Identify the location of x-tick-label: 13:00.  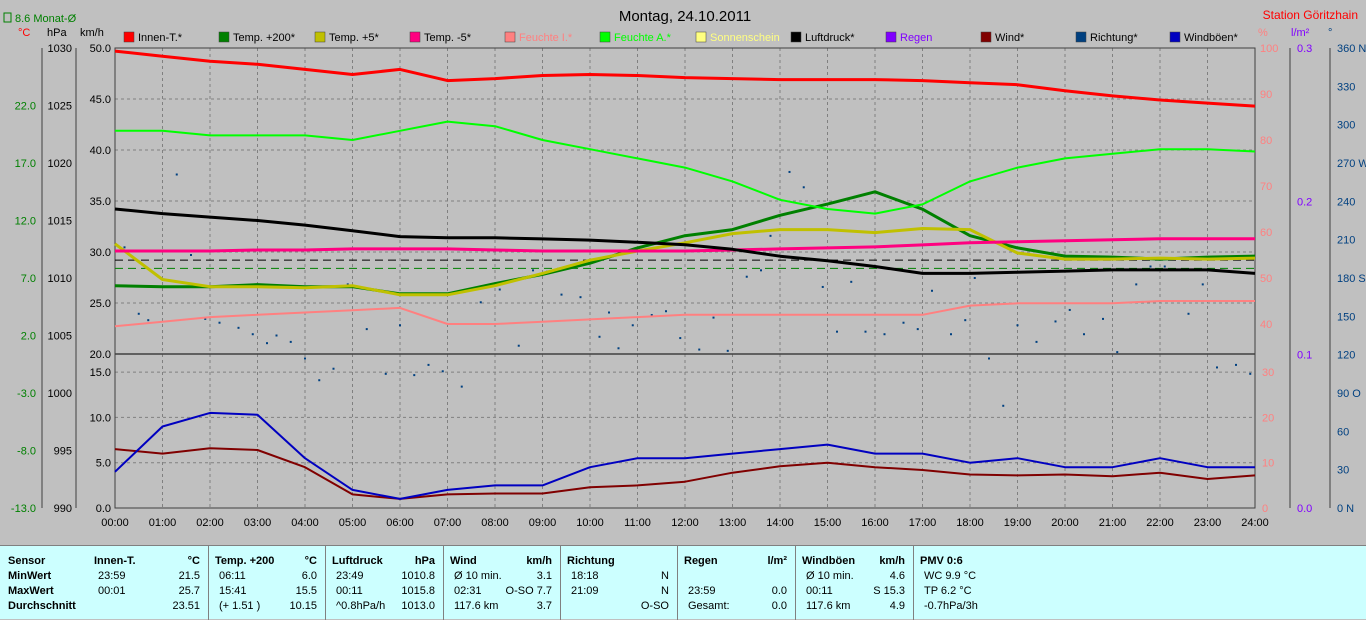
(733, 523).